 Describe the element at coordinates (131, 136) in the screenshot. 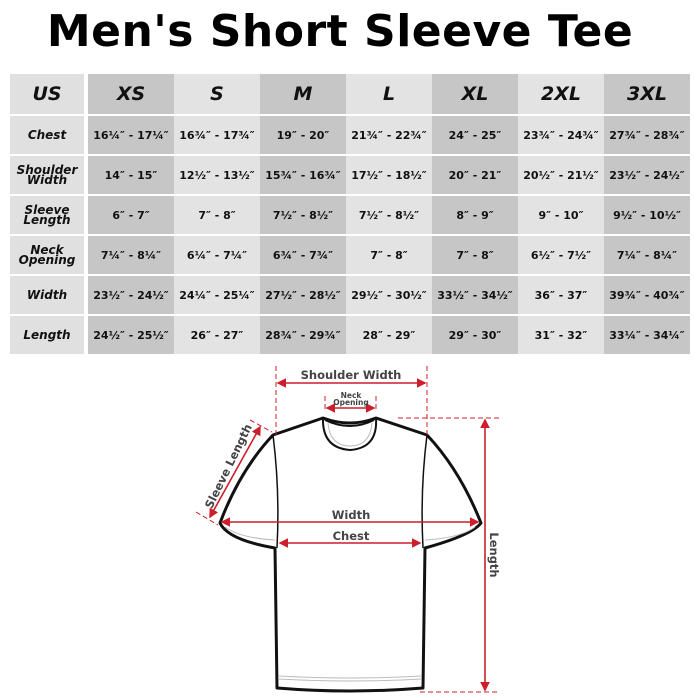

I see `measurement-cell: 16¼″ - 17¼″` at that location.